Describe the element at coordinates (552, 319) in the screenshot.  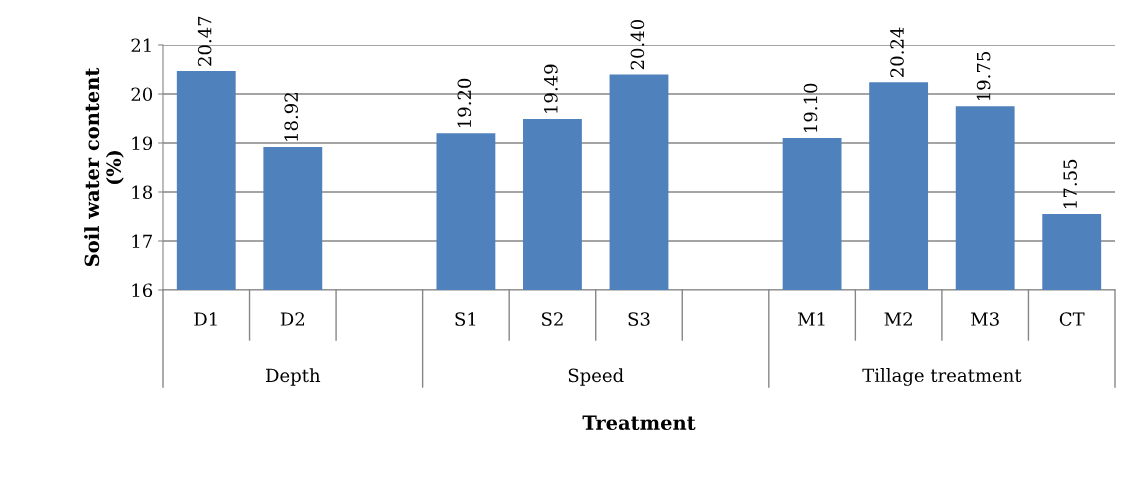
I see `x-tick-label: S2` at that location.